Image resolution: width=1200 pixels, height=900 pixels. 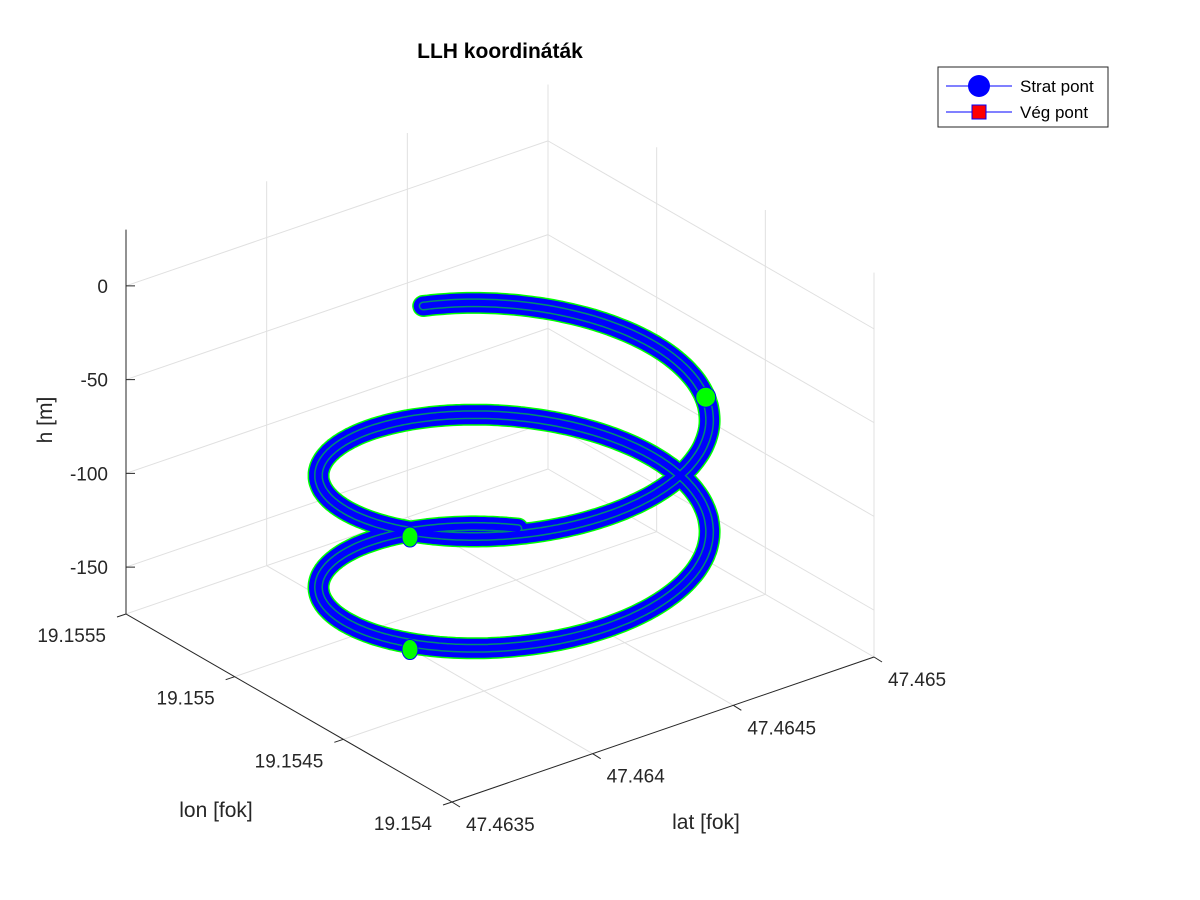 I want to click on x-tick-label-3: 47.465, so click(x=917, y=680).